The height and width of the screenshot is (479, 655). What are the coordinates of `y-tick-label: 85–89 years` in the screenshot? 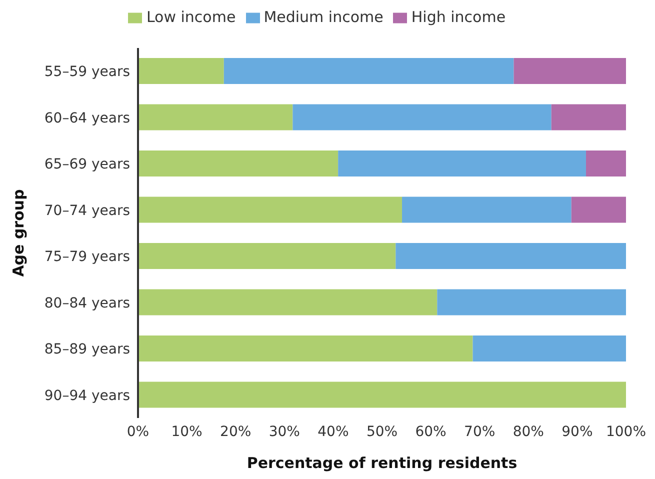 It's located at (87, 350).